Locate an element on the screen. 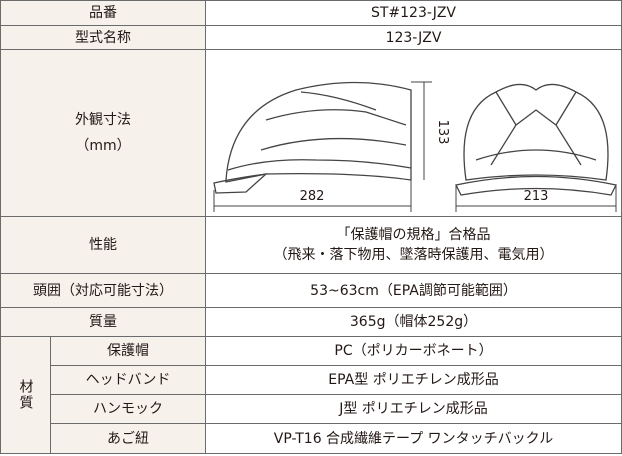 This screenshot has height=456, width=622. side-helmet is located at coordinates (318, 132).